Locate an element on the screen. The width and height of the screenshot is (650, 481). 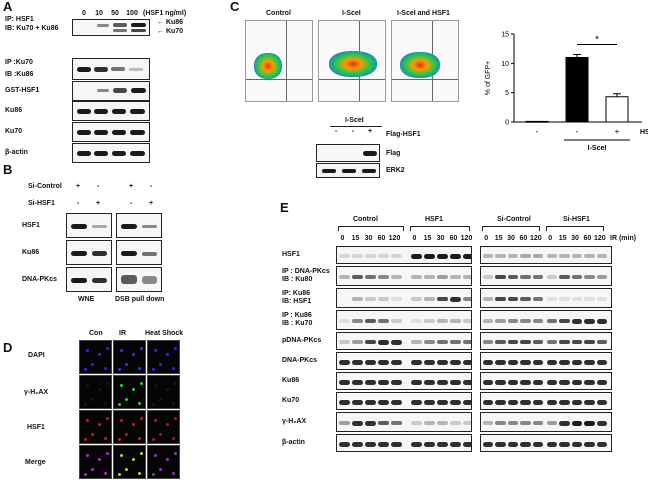
e-row-label-1: IP : DNA-PKcs is located at coordinates (306, 271).